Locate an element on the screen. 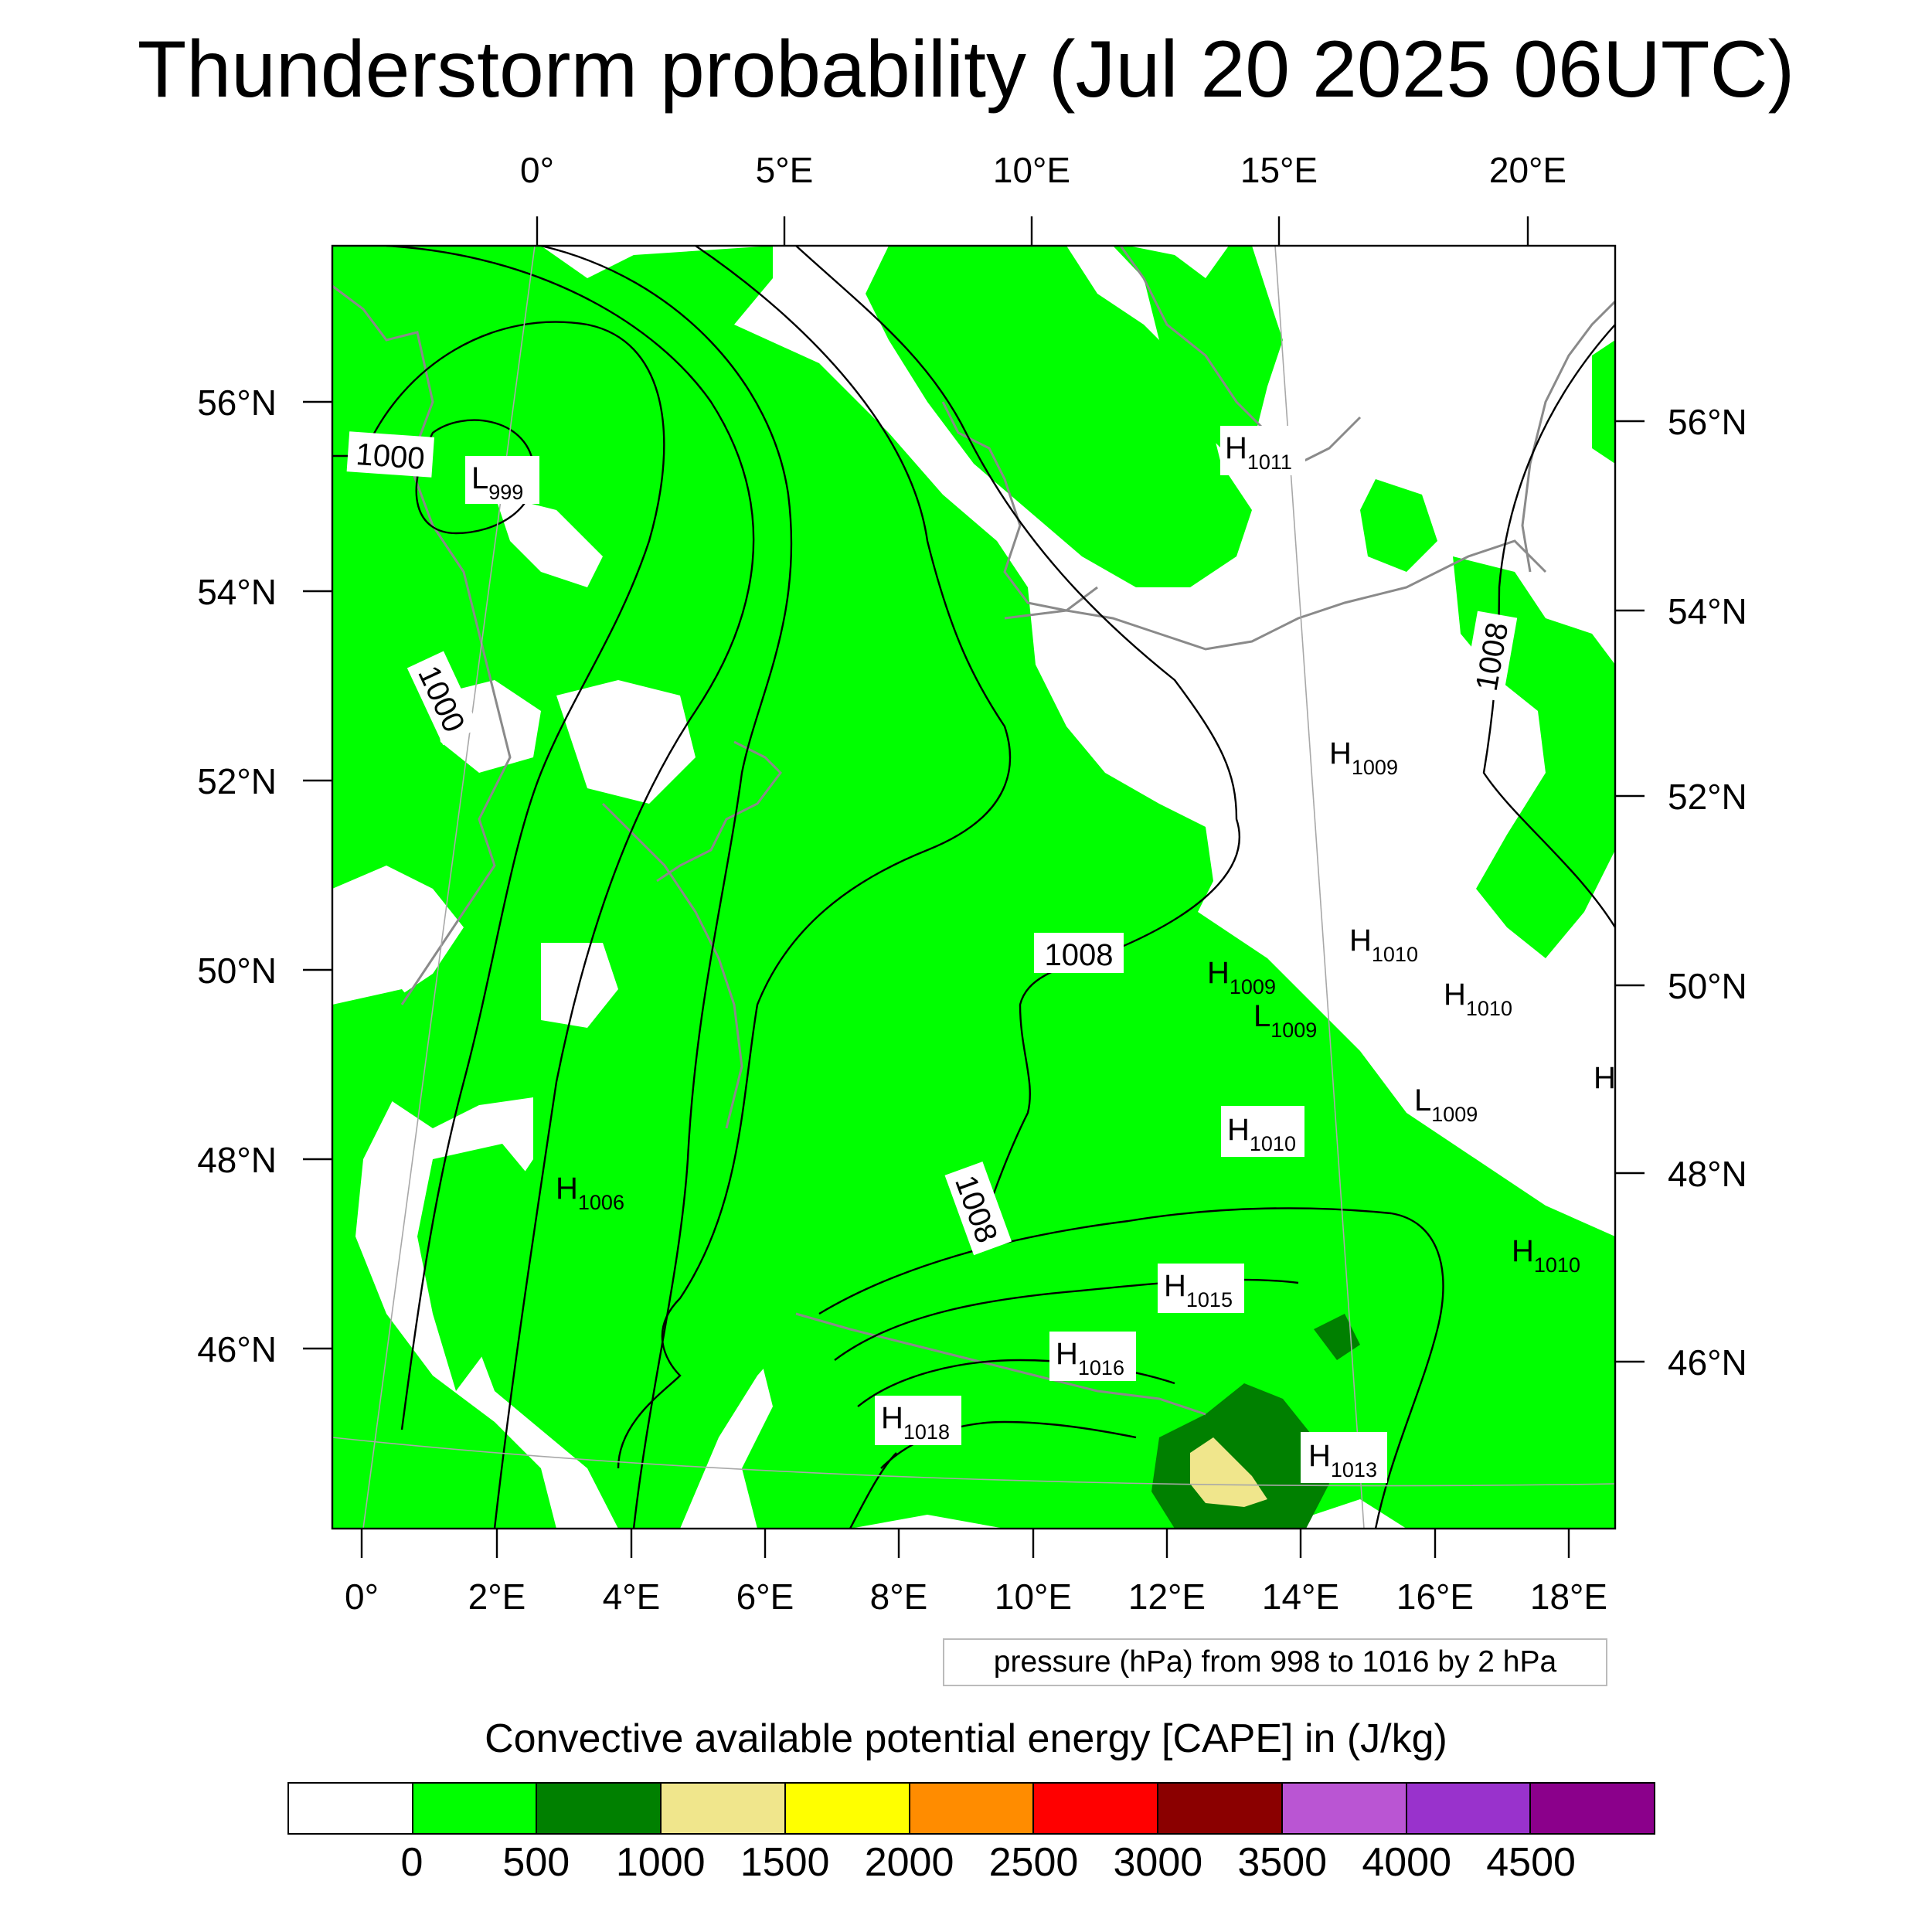  pressure-center-value: 1010 is located at coordinates (1395, 955).